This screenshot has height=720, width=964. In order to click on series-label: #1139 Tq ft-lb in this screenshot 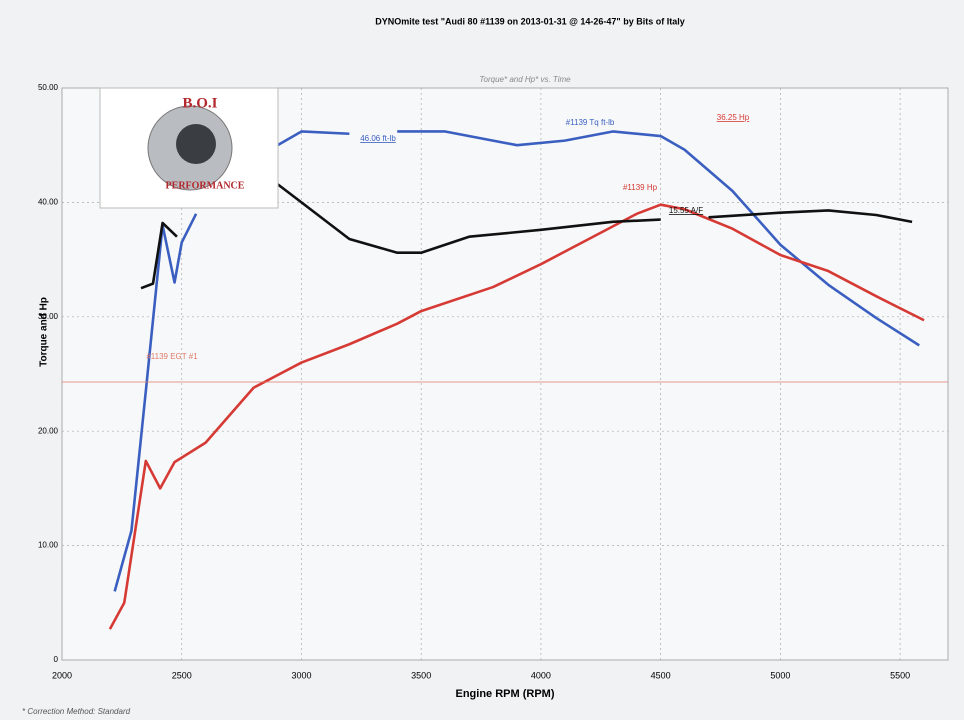, I will do `click(590, 122)`.